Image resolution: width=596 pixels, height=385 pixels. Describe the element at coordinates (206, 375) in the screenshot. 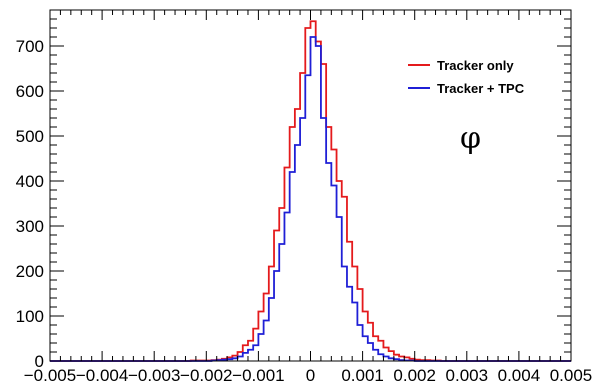

I see `x-tick-label: −0.002` at that location.